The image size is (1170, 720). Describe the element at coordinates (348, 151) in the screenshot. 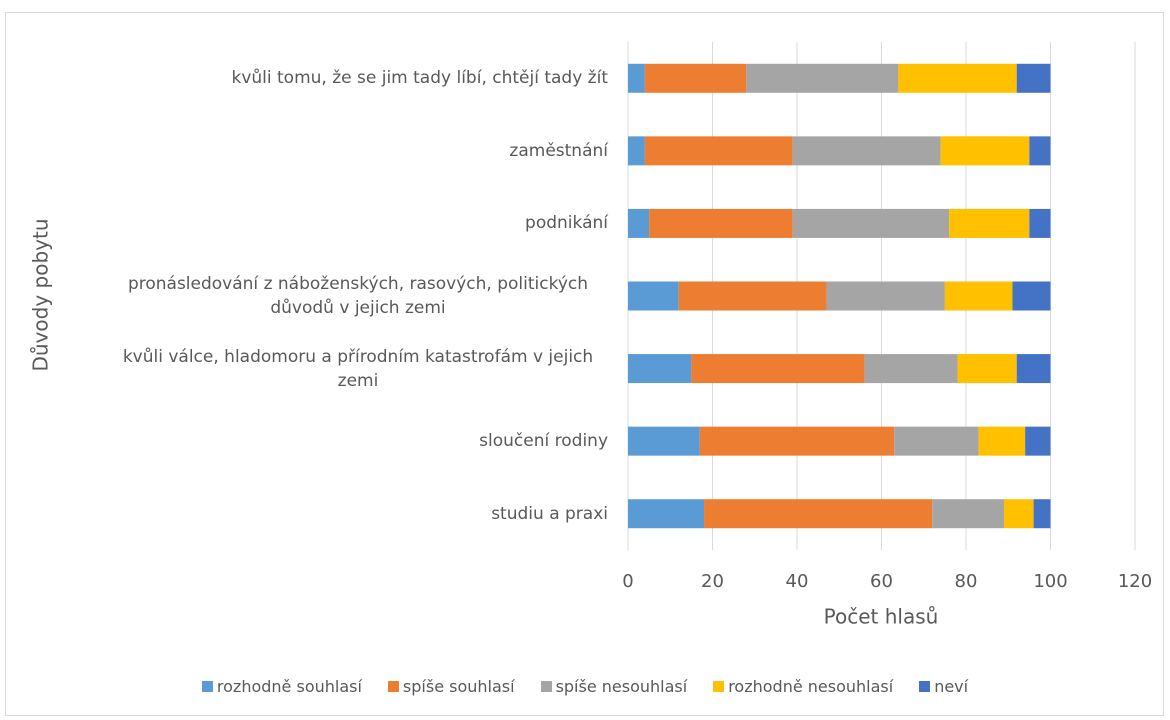

I see `y-tick-label: zaměstnání` at that location.